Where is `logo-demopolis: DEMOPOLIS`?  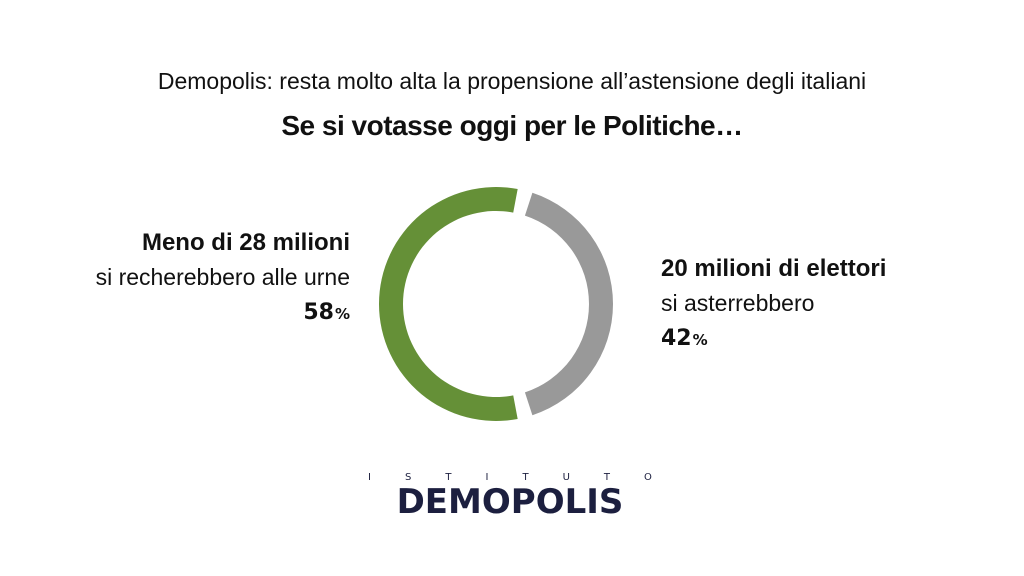
logo-demopolis: DEMOPOLIS is located at coordinates (510, 502).